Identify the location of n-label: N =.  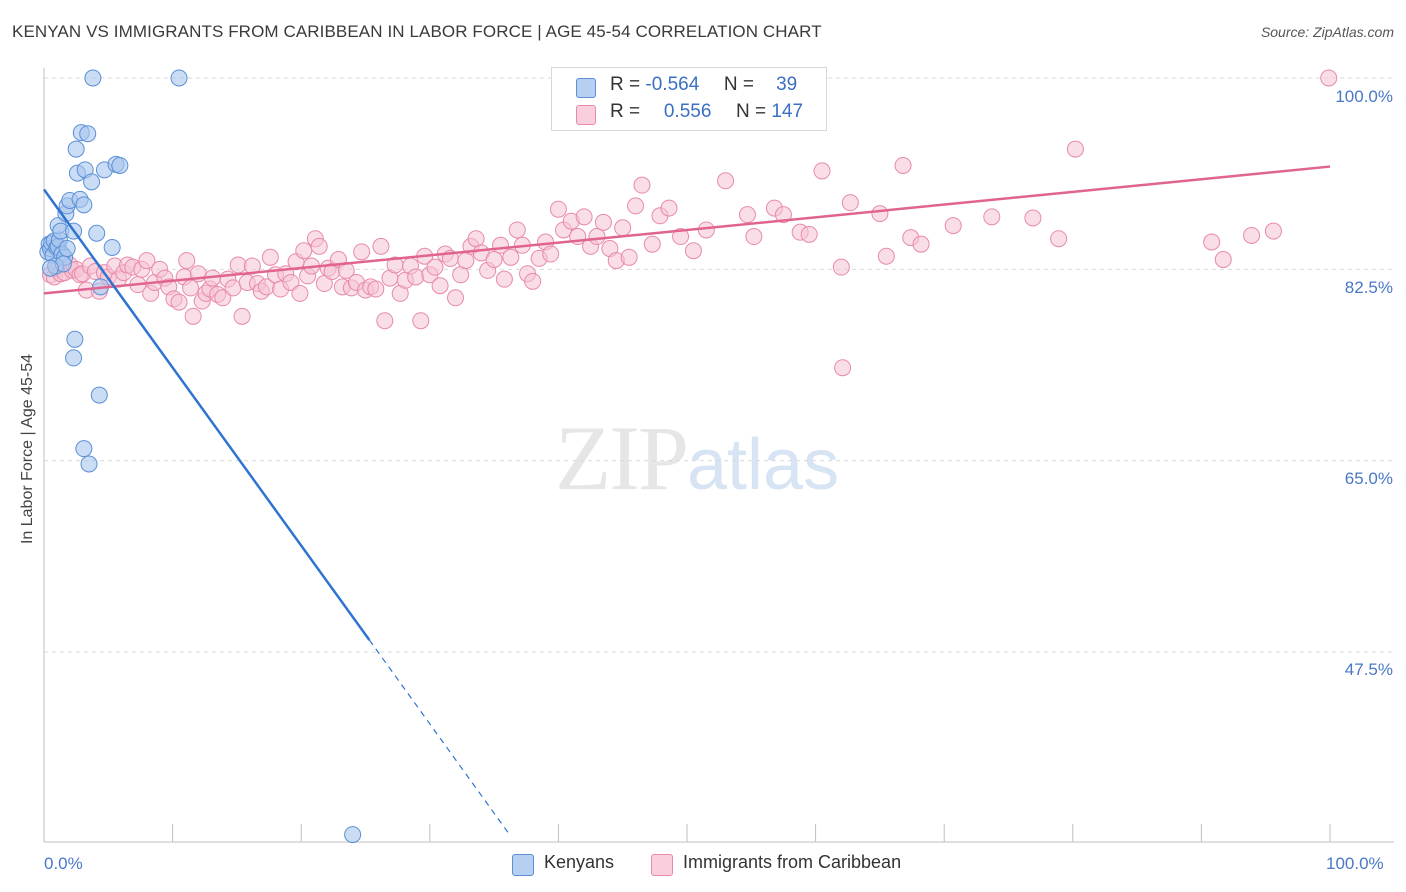
(751, 111).